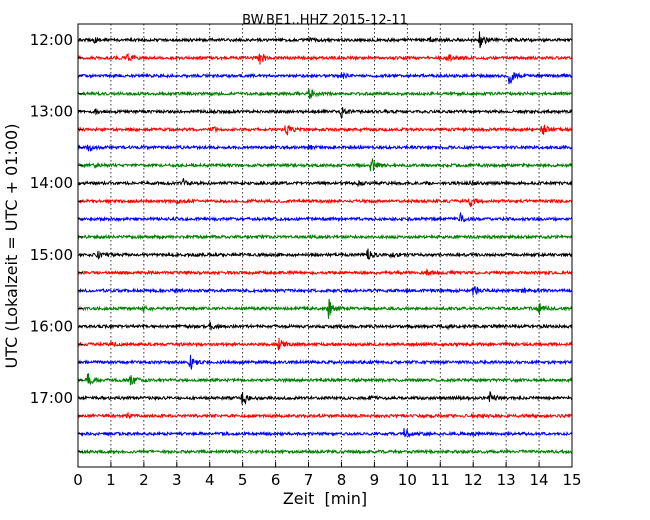 This screenshot has height=520, width=650. Describe the element at coordinates (325, 498) in the screenshot. I see `x-axis-label: Zeit [min]` at that location.